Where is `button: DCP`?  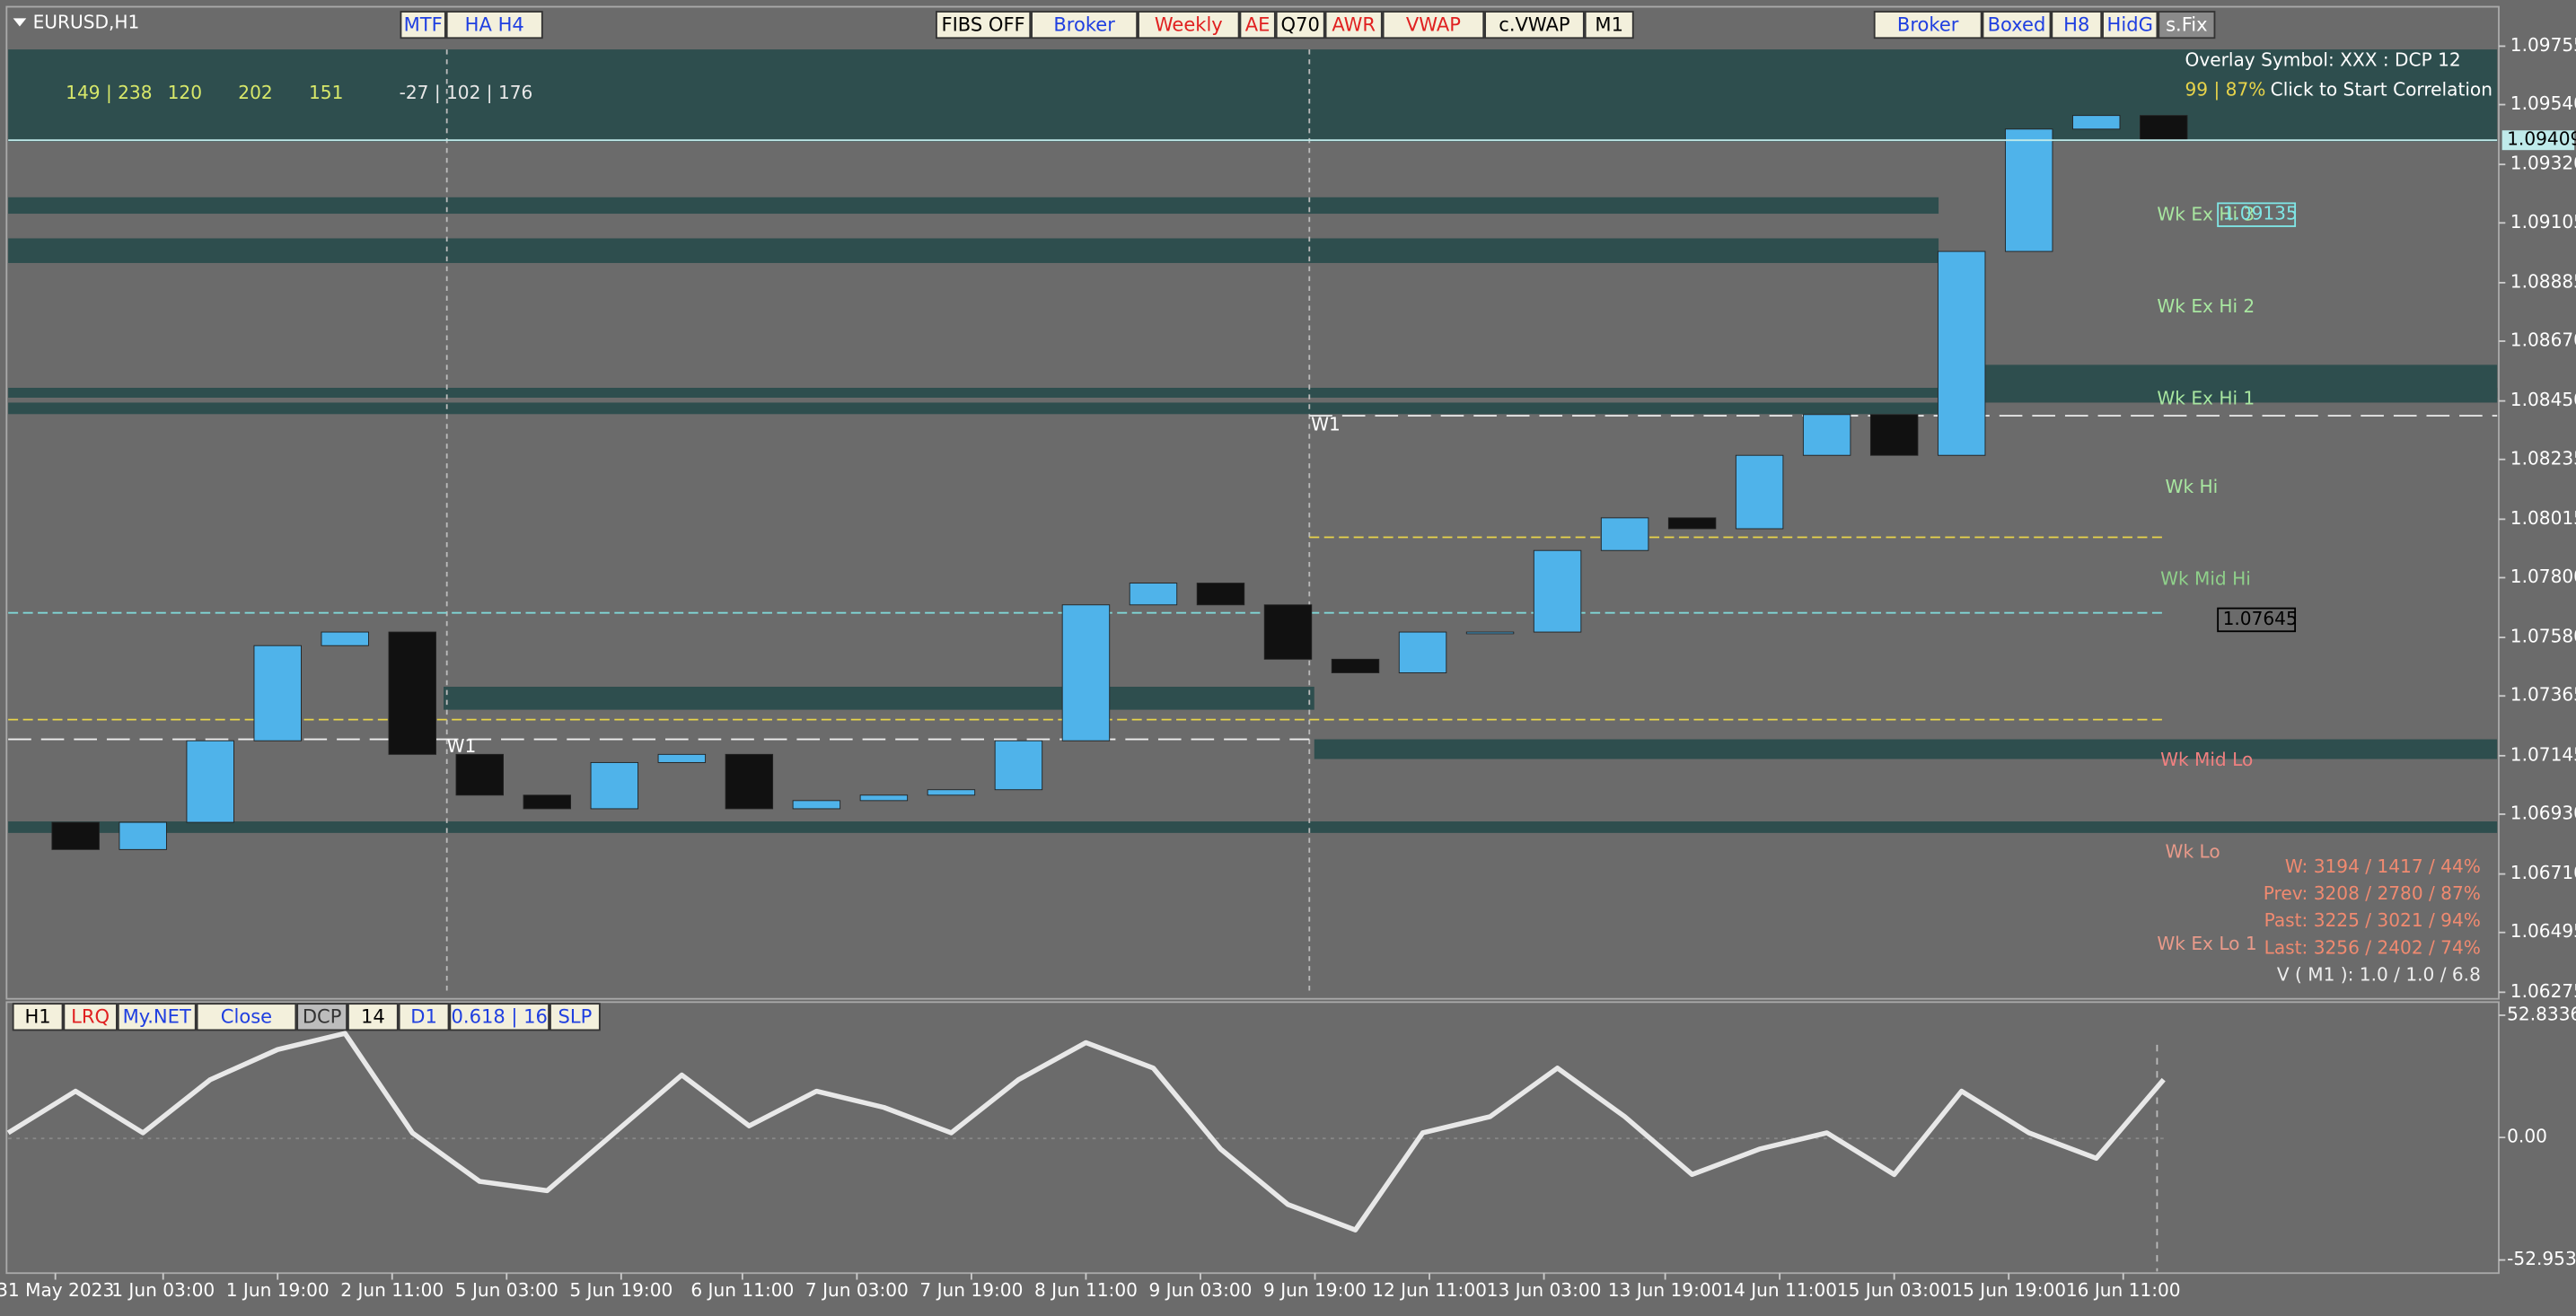 button: DCP is located at coordinates (321, 1017).